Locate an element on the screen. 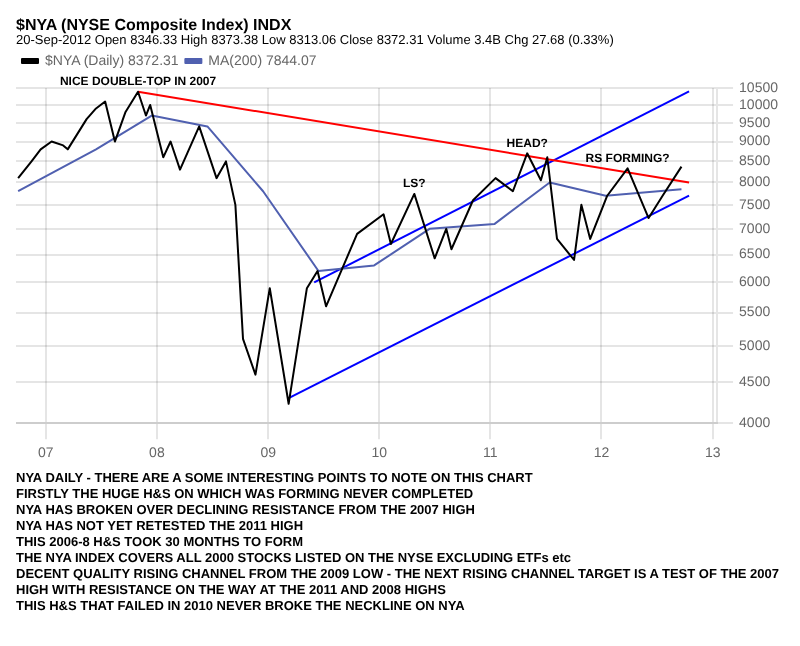 This screenshot has height=646, width=800. chart-title: $NYA (NYSE Composite Index) INDX is located at coordinates (155, 25).